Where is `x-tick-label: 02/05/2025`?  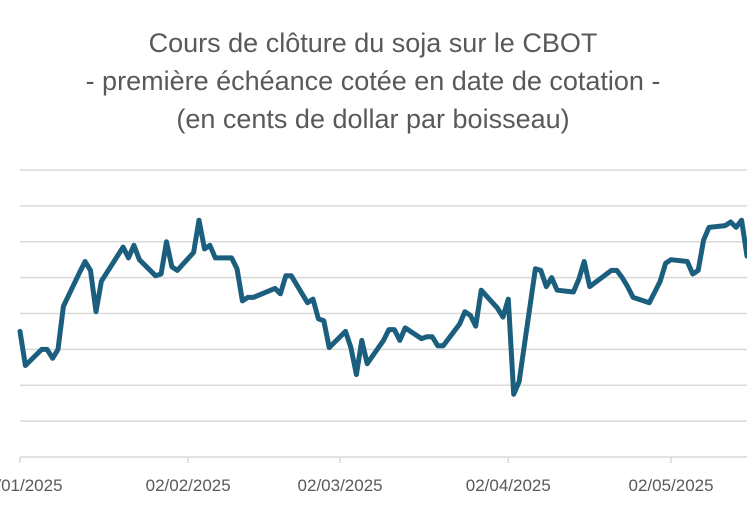
x-tick-label: 02/05/2025 is located at coordinates (670, 485).